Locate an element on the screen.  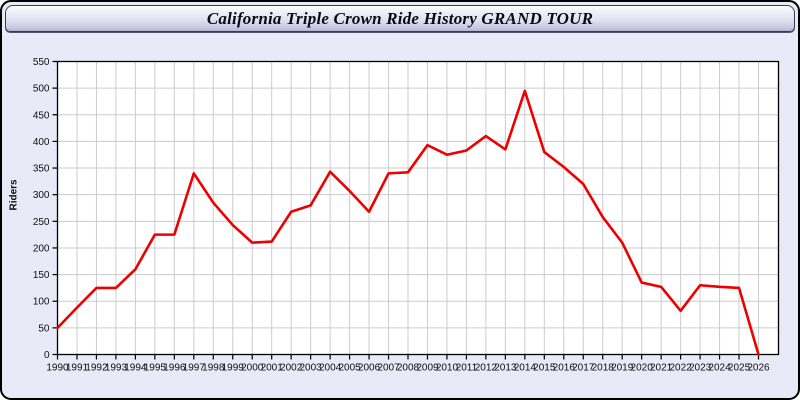
x-tick-label: 1998 is located at coordinates (213, 368).